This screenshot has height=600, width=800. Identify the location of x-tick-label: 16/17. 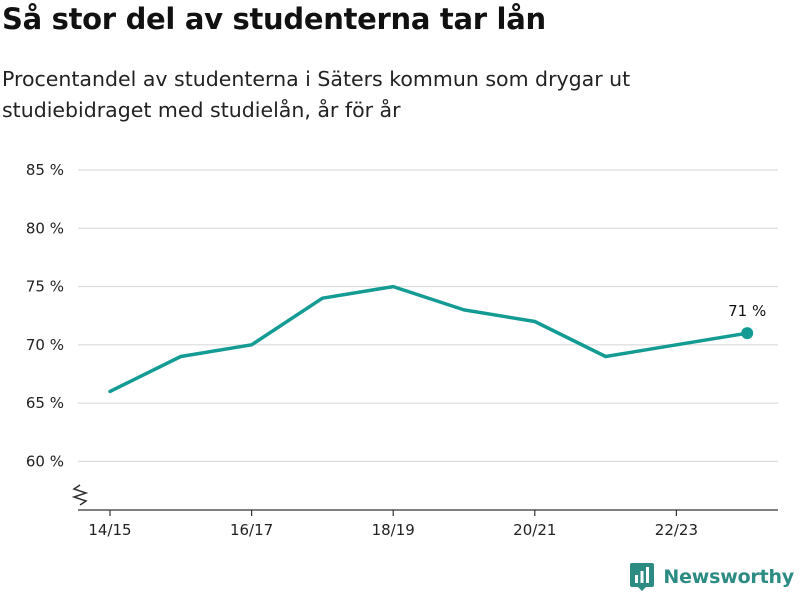
(251, 530).